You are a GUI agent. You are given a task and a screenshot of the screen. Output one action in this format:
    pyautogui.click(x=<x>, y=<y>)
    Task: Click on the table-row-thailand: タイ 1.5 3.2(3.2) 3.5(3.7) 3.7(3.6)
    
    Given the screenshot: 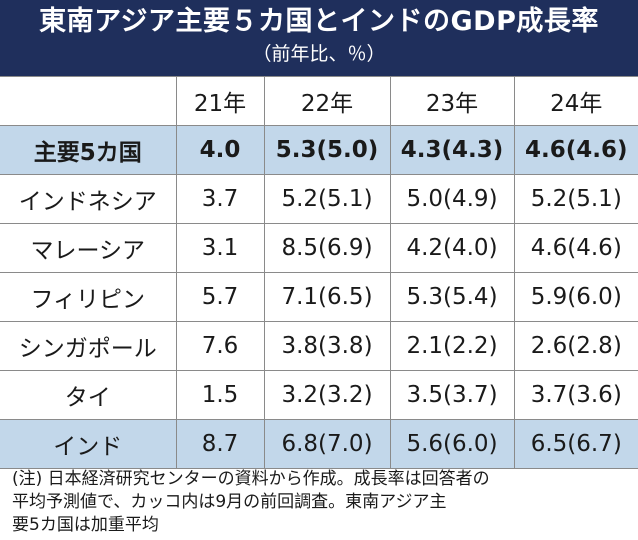 What is the action you would take?
    pyautogui.click(x=319, y=395)
    